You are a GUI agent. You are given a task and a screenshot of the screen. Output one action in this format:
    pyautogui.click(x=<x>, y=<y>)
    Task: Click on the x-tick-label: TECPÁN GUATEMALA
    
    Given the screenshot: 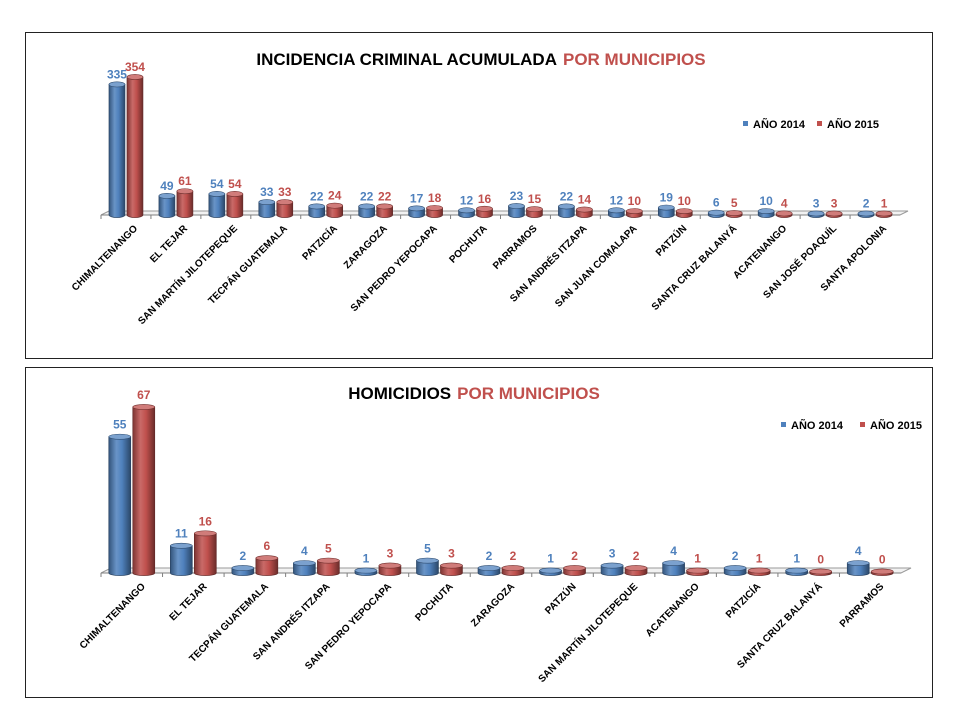 What is the action you would take?
    pyautogui.click(x=247, y=264)
    